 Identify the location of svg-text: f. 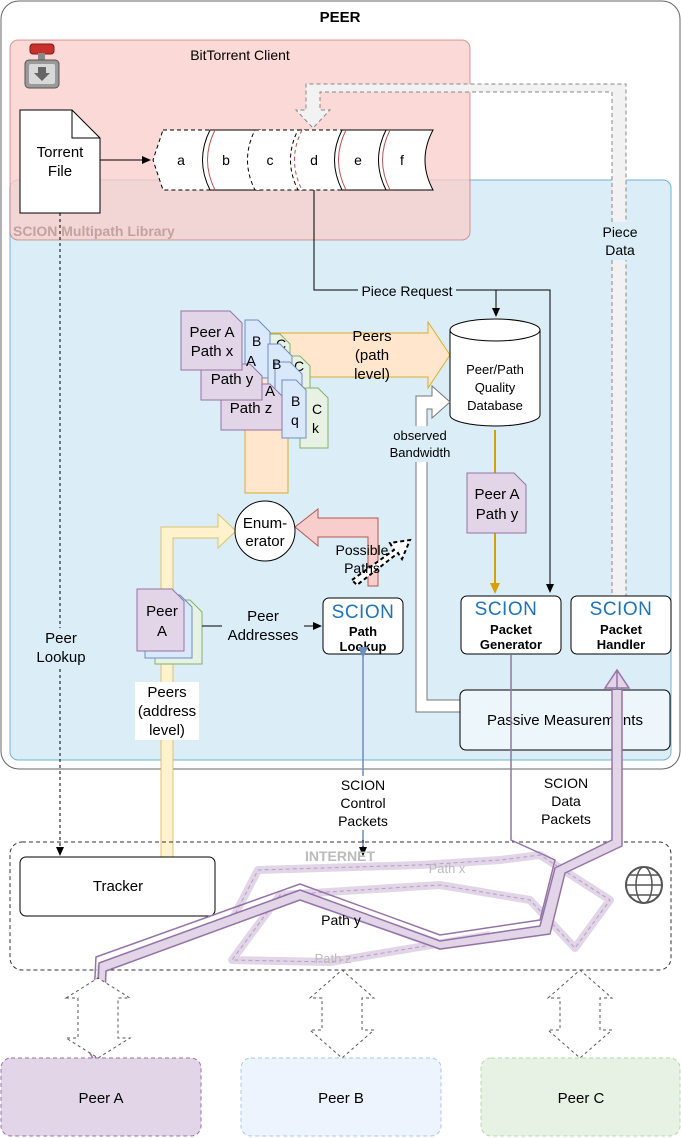
(402, 160).